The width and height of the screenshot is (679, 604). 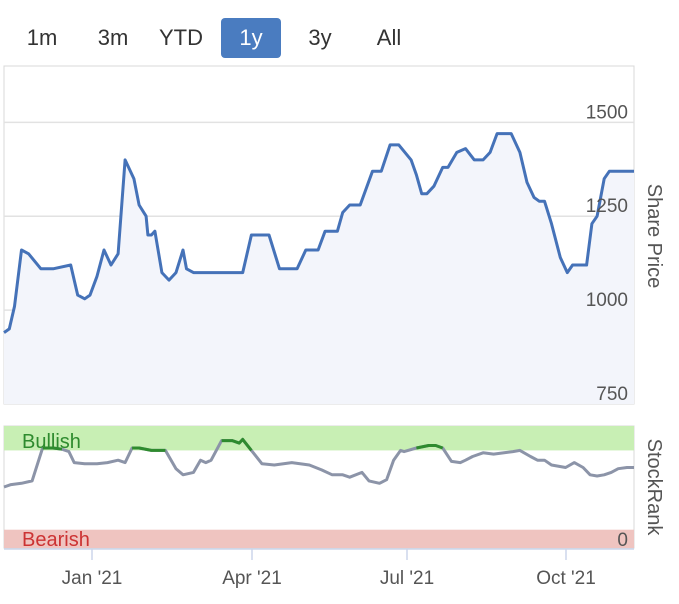 What do you see at coordinates (654, 488) in the screenshot?
I see `stockrank-axis-title: StockRank` at bounding box center [654, 488].